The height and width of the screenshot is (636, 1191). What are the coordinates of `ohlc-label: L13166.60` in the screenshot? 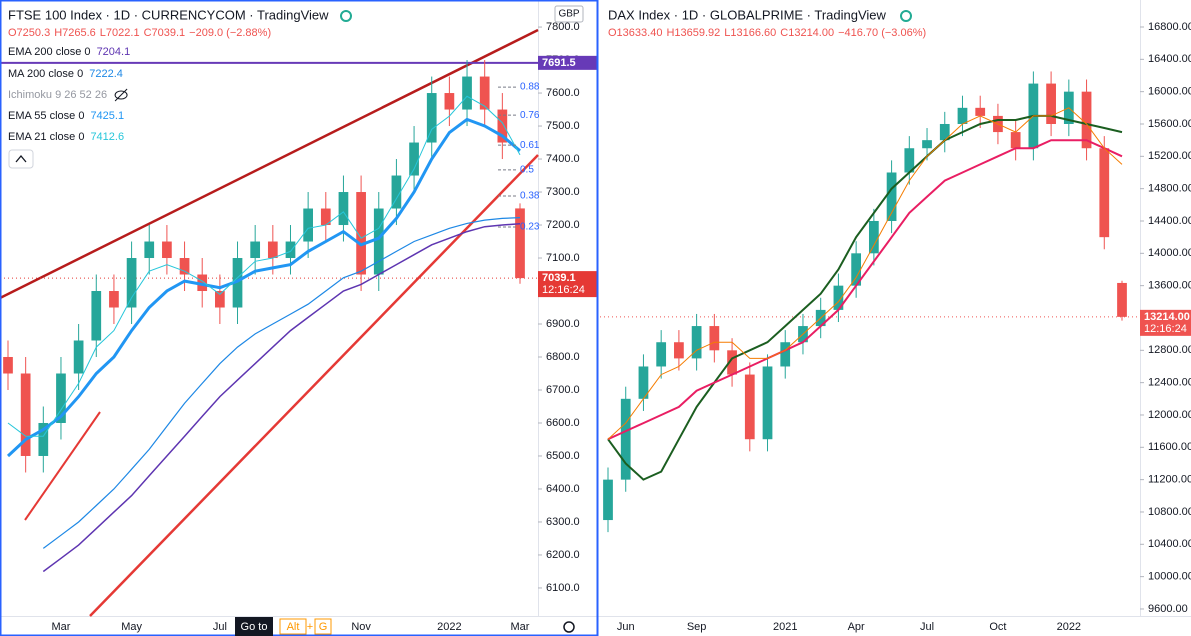 It's located at (750, 33).